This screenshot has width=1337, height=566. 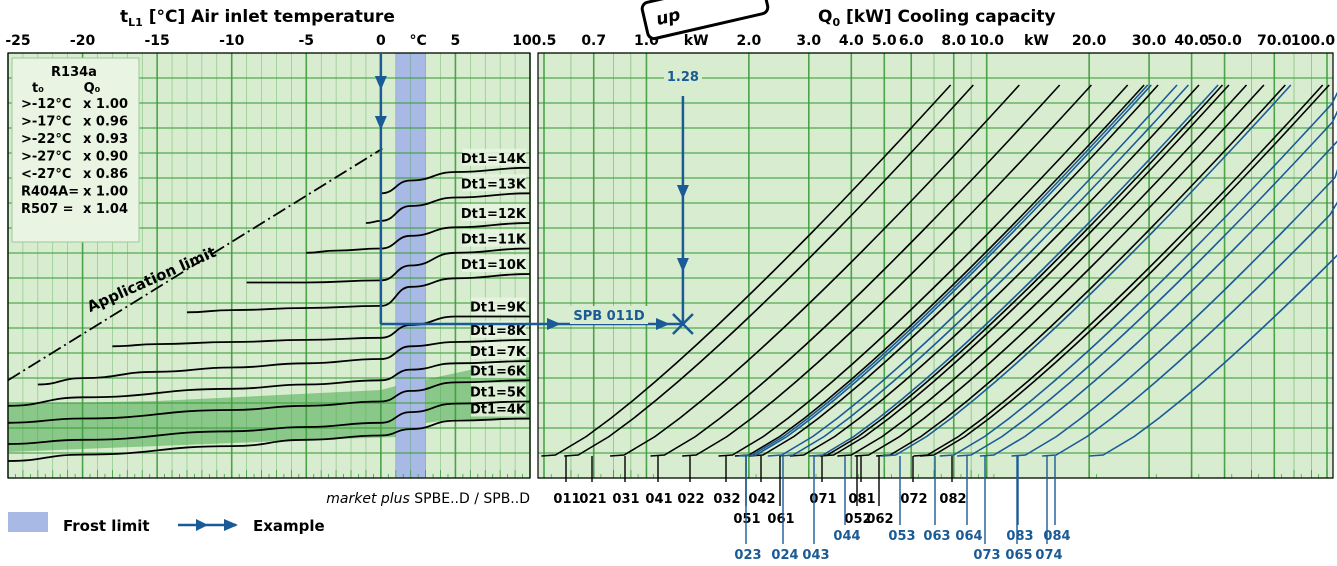 I want to click on right-tick-label: 50.0, so click(x=1224, y=41).